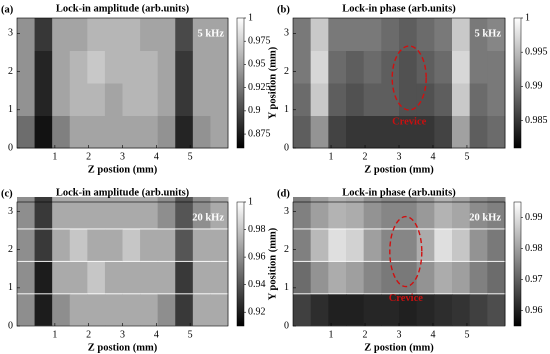 The image size is (550, 354). What do you see at coordinates (259, 87) in the screenshot?
I see `colorbar-tick-label: 0.925` at bounding box center [259, 87].